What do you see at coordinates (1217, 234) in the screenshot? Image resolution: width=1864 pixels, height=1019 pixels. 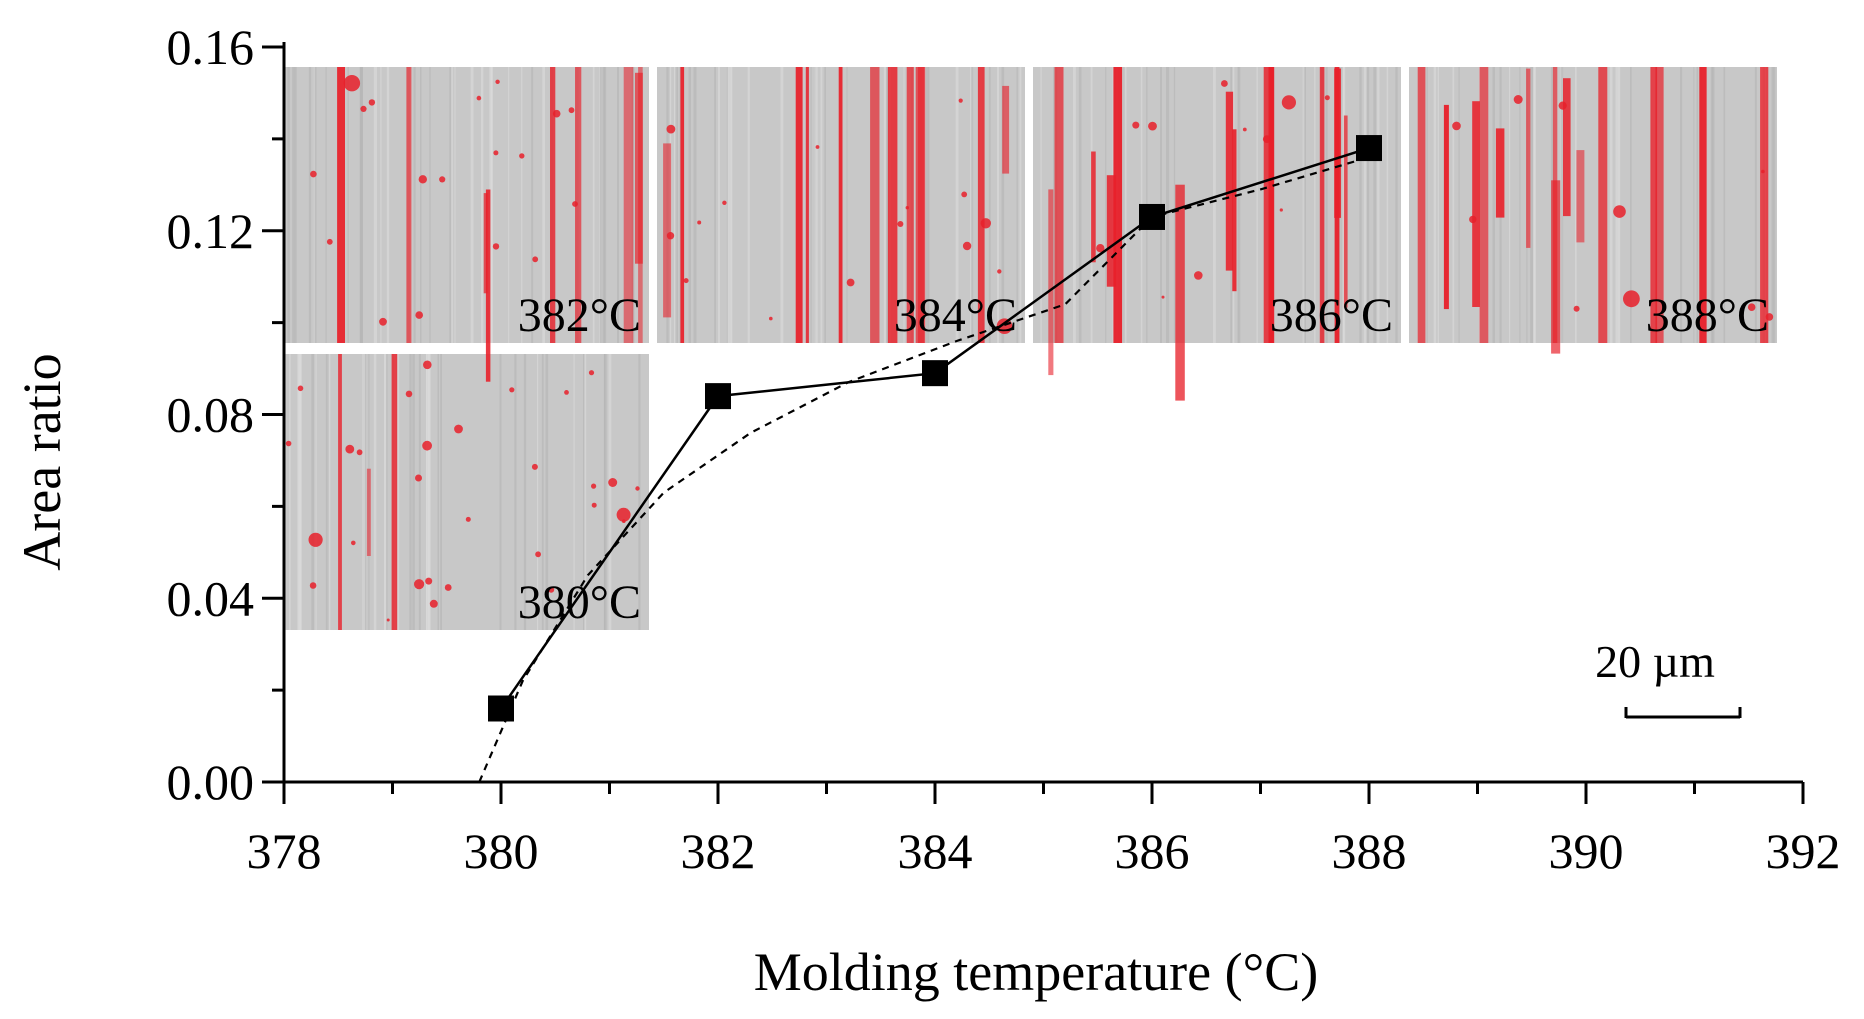 I see `micrograph-inset-4: 386°C` at bounding box center [1217, 234].